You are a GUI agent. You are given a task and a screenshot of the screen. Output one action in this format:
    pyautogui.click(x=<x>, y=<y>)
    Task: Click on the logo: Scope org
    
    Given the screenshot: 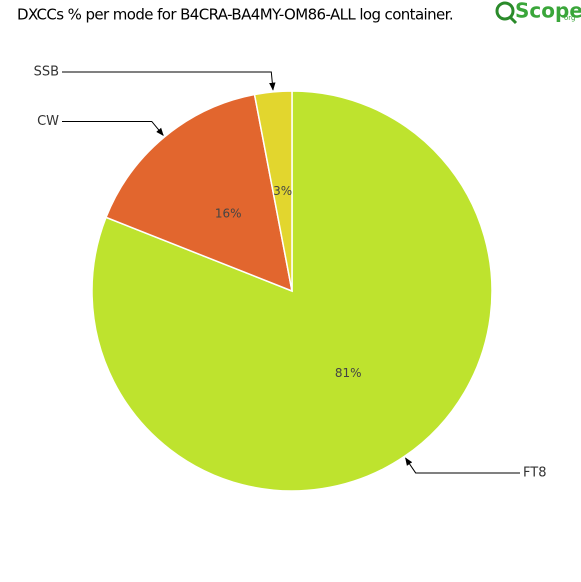 What is the action you would take?
    pyautogui.click(x=536, y=13)
    